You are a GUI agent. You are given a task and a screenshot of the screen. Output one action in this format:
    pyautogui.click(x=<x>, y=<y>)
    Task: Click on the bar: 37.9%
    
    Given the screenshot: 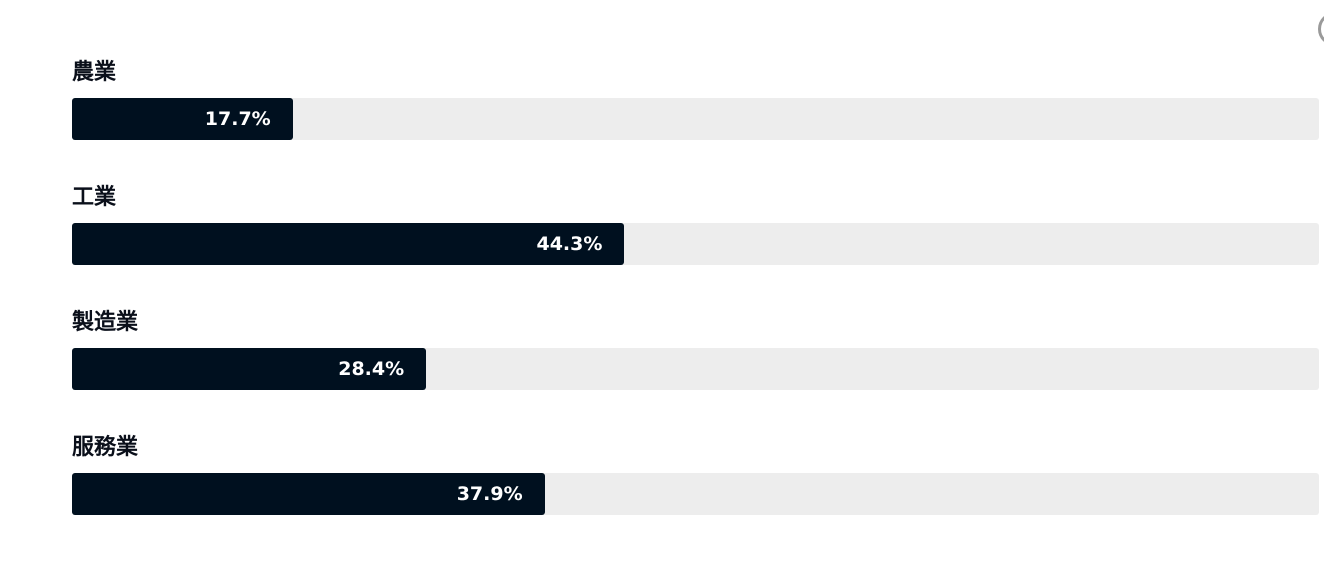 What is the action you would take?
    pyautogui.click(x=308, y=494)
    